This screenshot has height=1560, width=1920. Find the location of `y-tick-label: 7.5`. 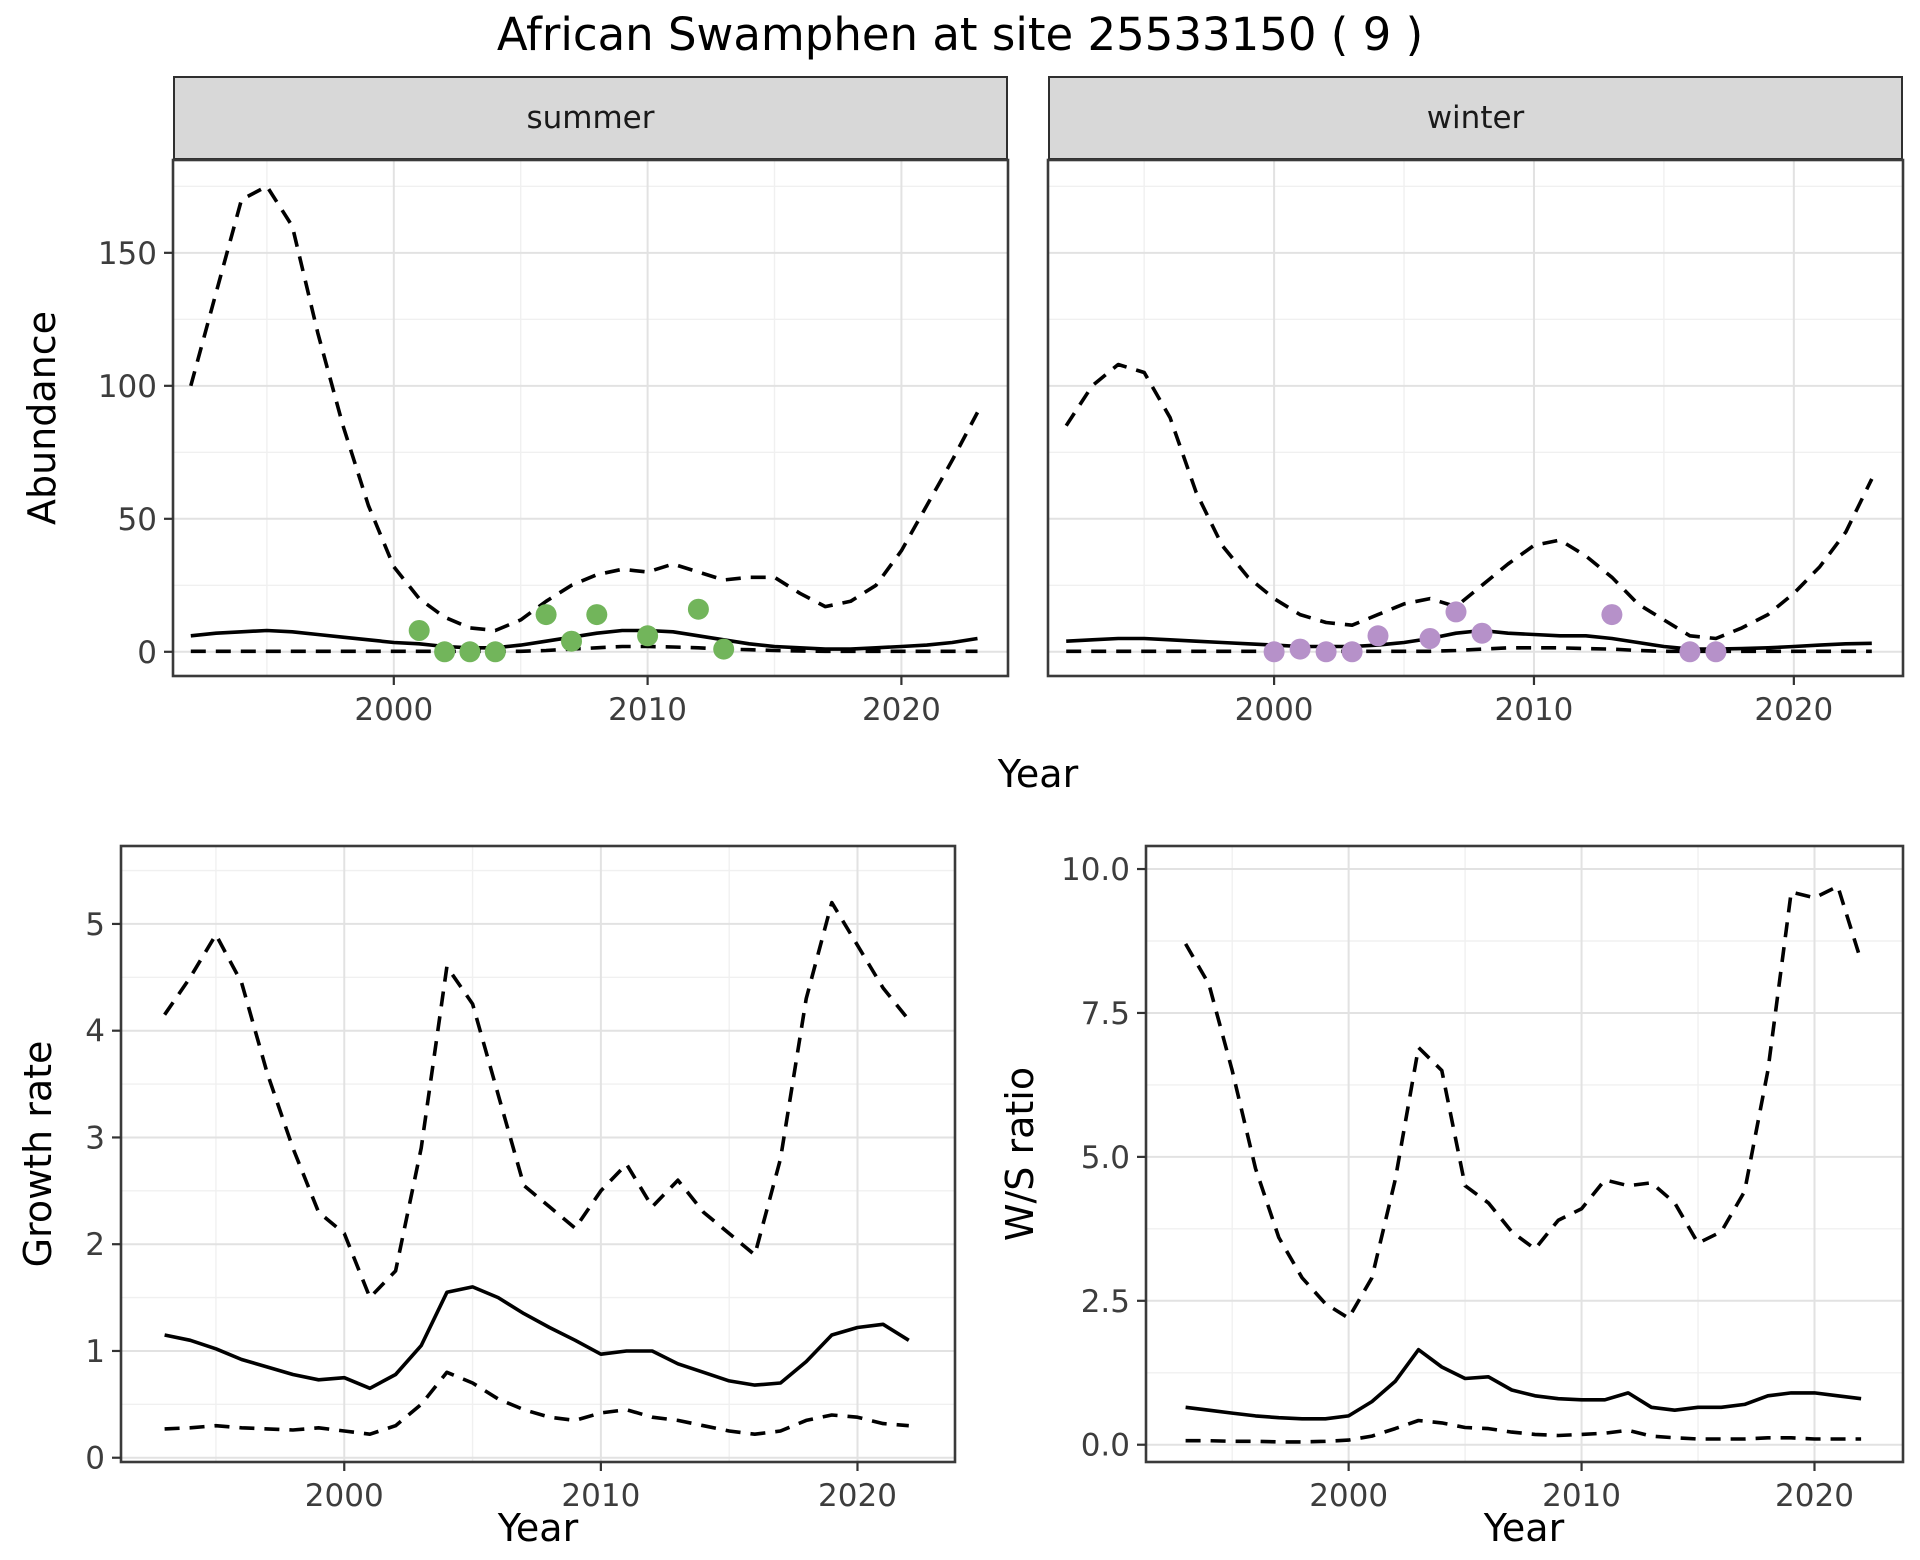

y-tick-label: 7.5 is located at coordinates (1105, 1014).